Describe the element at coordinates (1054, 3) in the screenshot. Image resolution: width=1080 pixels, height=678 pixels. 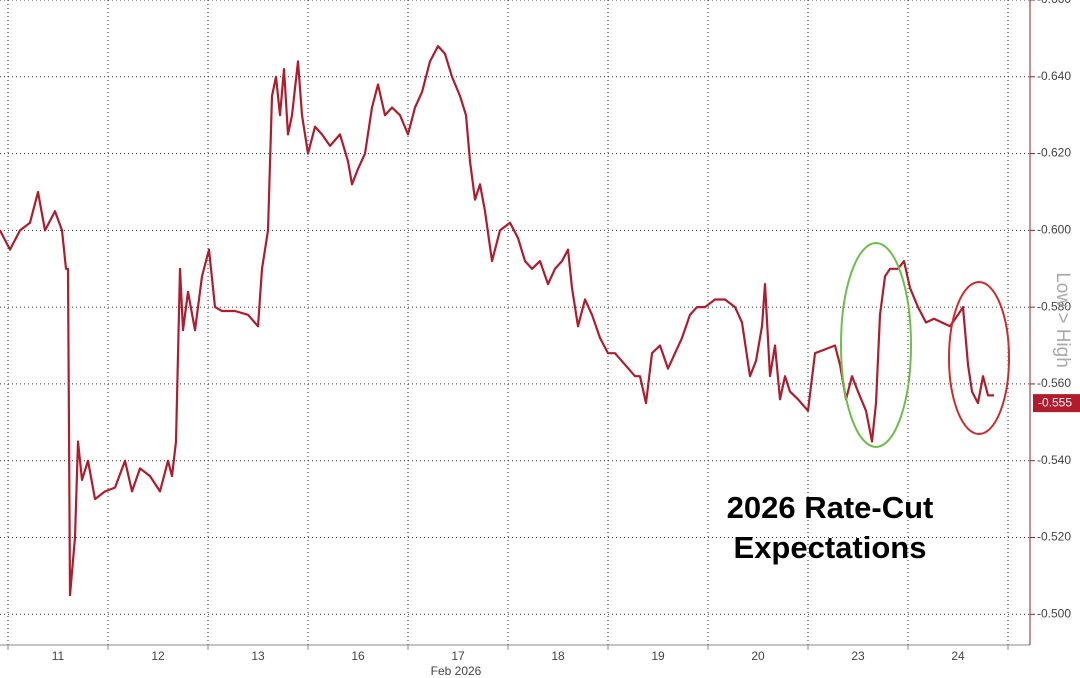
I see `y-tick-label: -0.660` at that location.